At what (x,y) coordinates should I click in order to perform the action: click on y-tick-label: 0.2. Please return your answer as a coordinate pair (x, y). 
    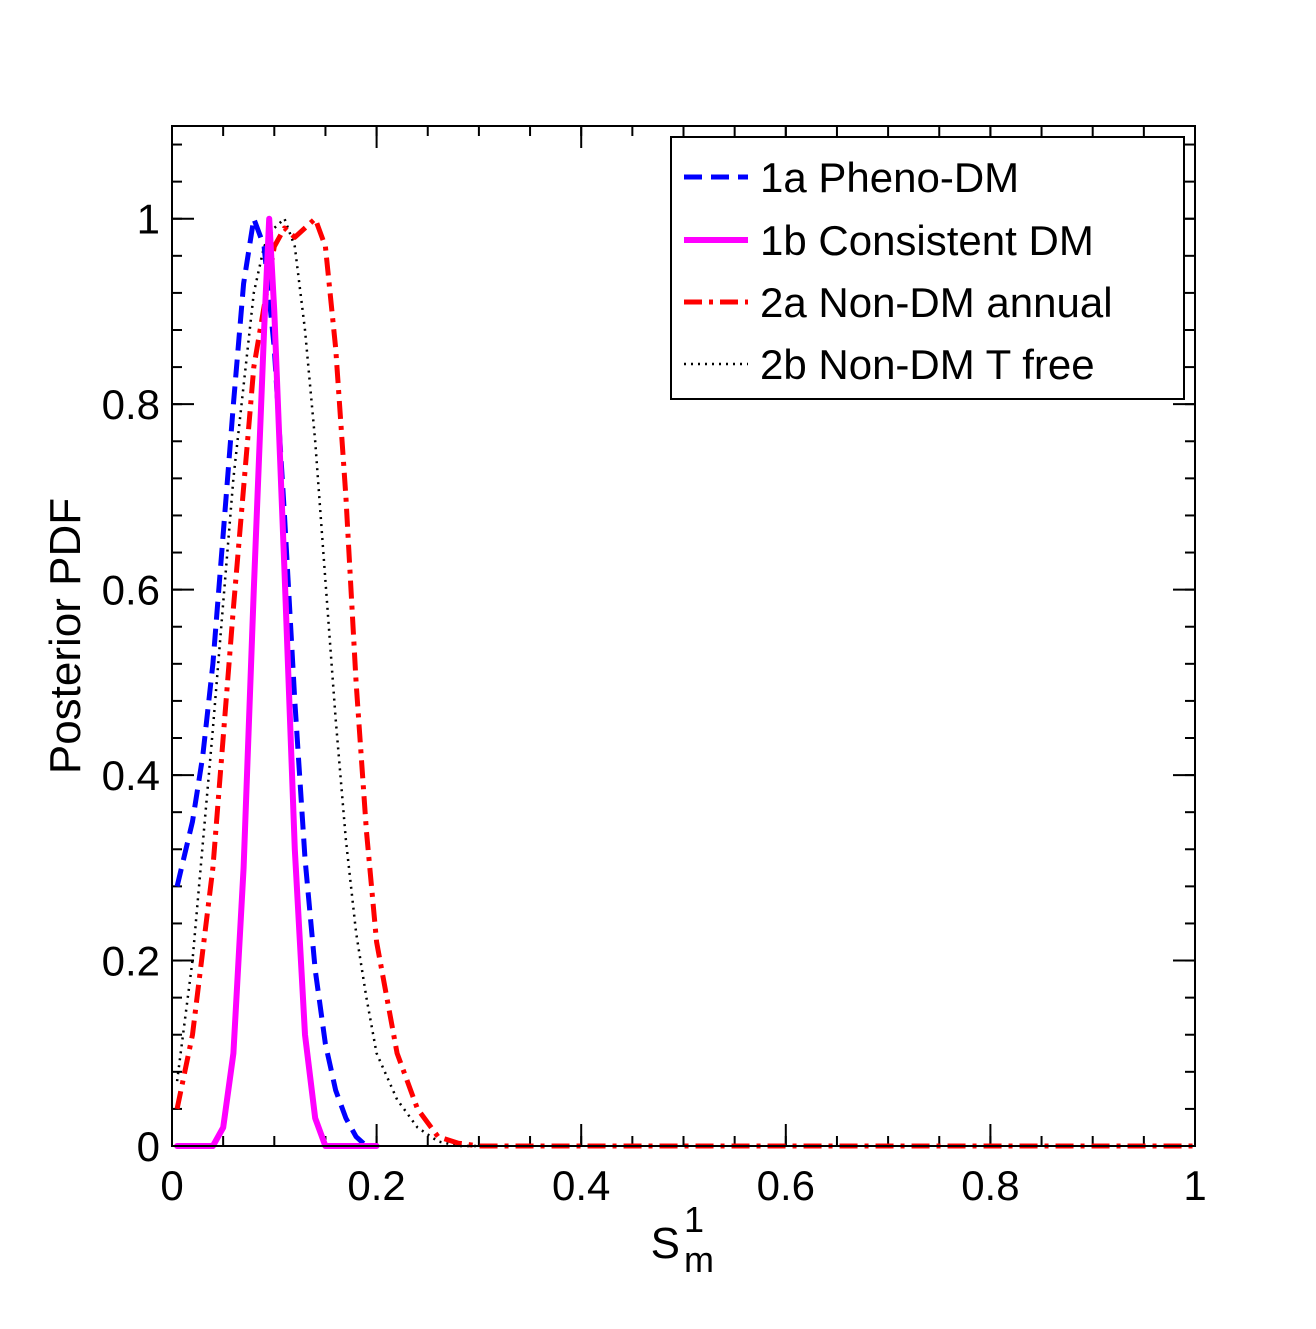
    Looking at the image, I should click on (131, 961).